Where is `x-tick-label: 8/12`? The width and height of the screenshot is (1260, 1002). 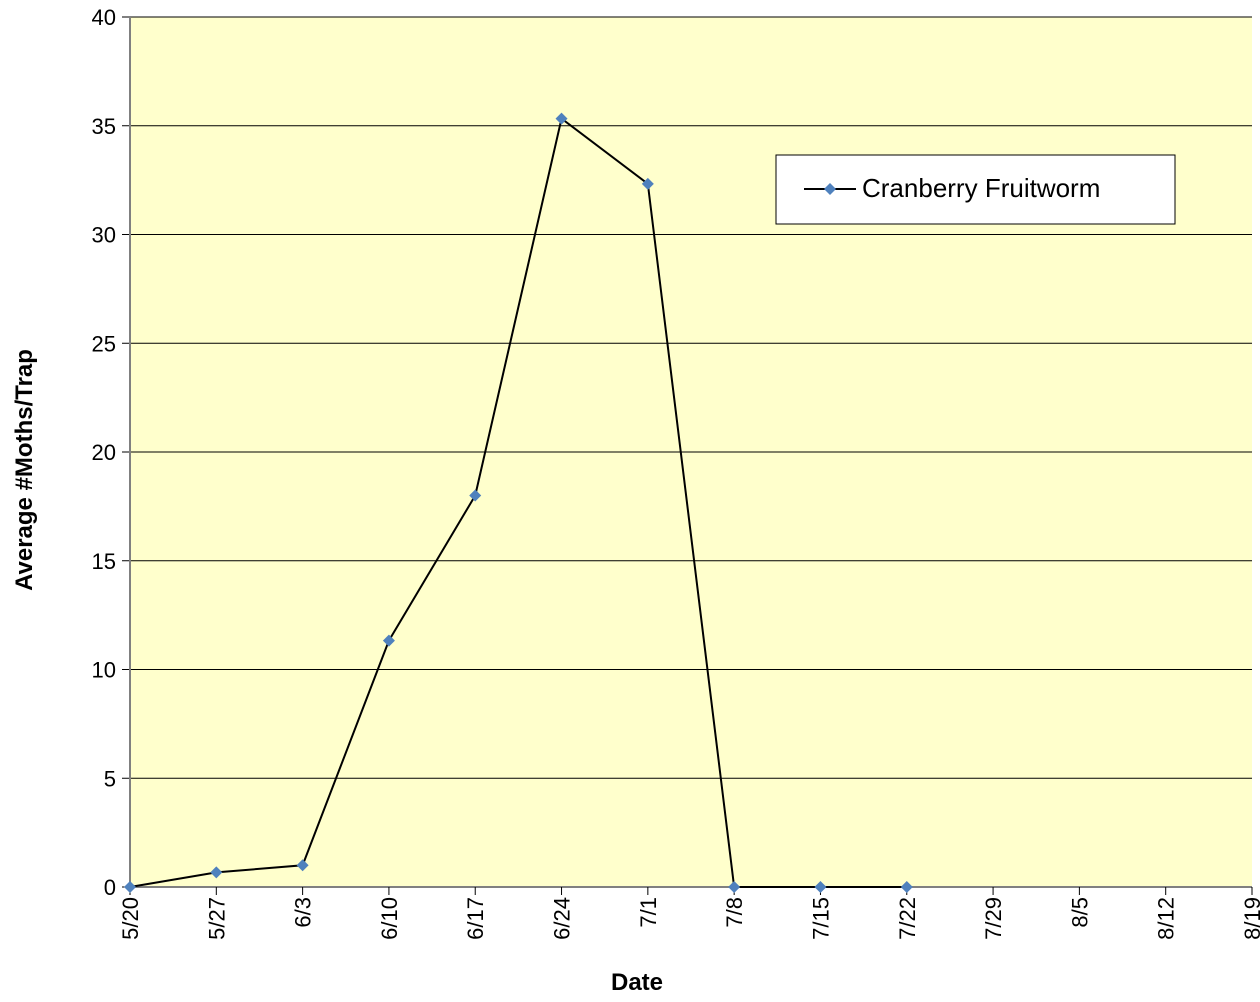 x-tick-label: 8/12 is located at coordinates (1166, 918).